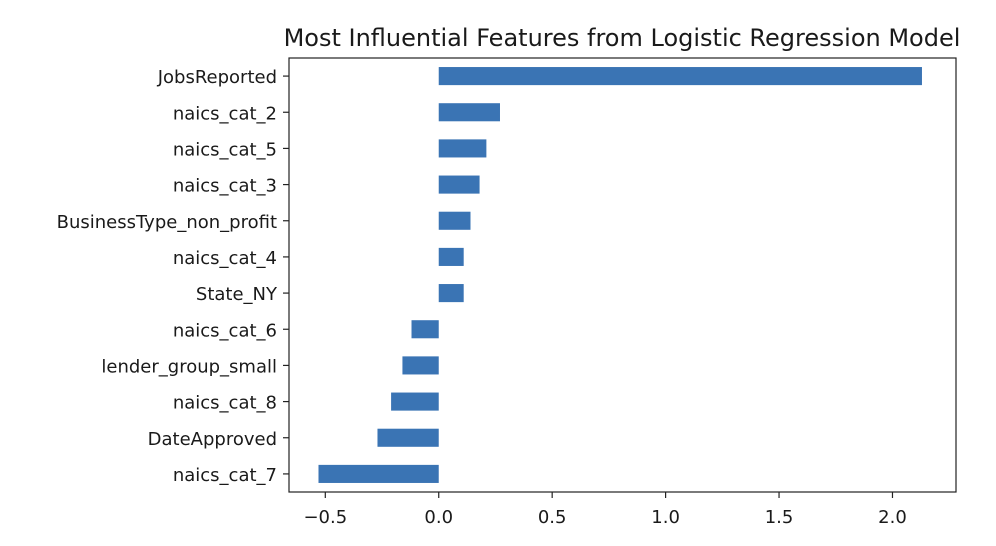  What do you see at coordinates (605, 510) in the screenshot?
I see `x-axis: −0.5 0.0 0.5 1.0 1.5 2.0` at bounding box center [605, 510].